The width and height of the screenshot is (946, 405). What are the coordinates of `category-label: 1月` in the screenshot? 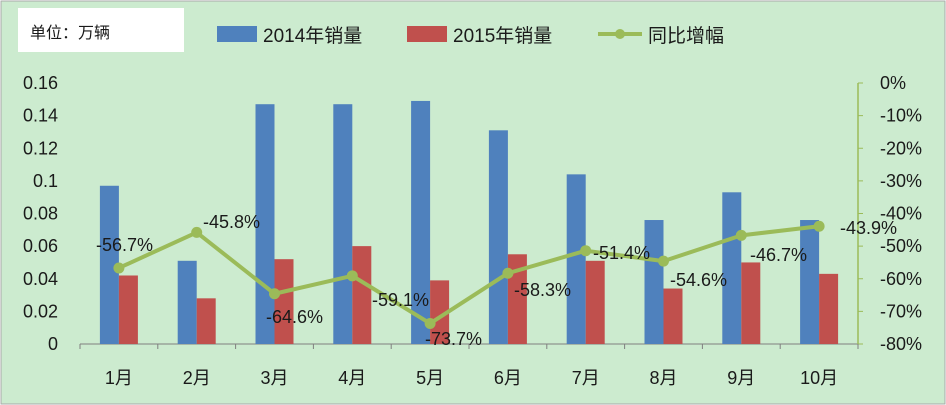 It's located at (119, 378).